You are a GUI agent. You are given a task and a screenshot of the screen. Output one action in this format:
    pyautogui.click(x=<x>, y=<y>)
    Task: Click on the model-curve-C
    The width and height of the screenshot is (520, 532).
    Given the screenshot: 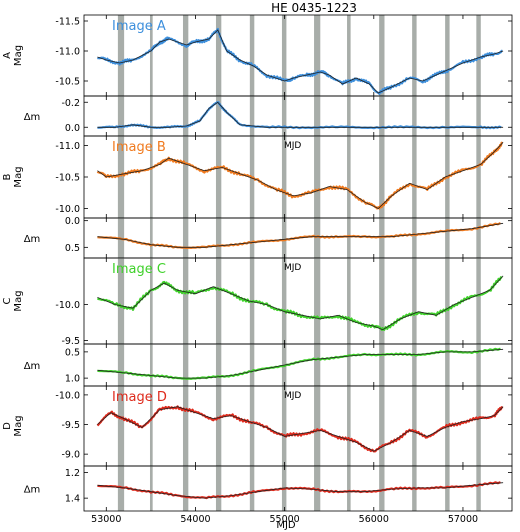 What is the action you would take?
    pyautogui.click(x=300, y=303)
    